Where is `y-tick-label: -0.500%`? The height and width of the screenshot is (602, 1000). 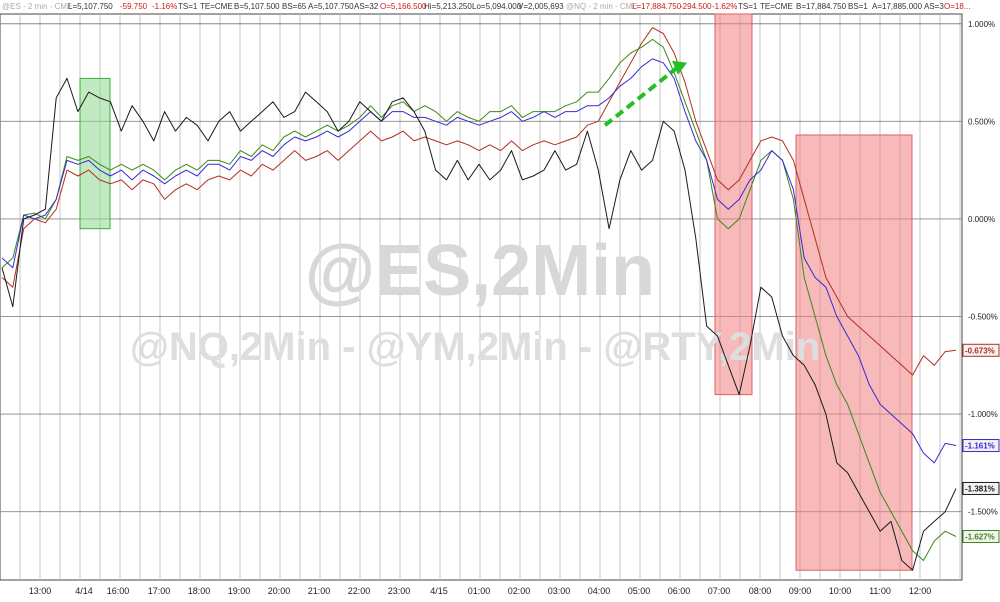 y-tick-label: -0.500% is located at coordinates (983, 317).